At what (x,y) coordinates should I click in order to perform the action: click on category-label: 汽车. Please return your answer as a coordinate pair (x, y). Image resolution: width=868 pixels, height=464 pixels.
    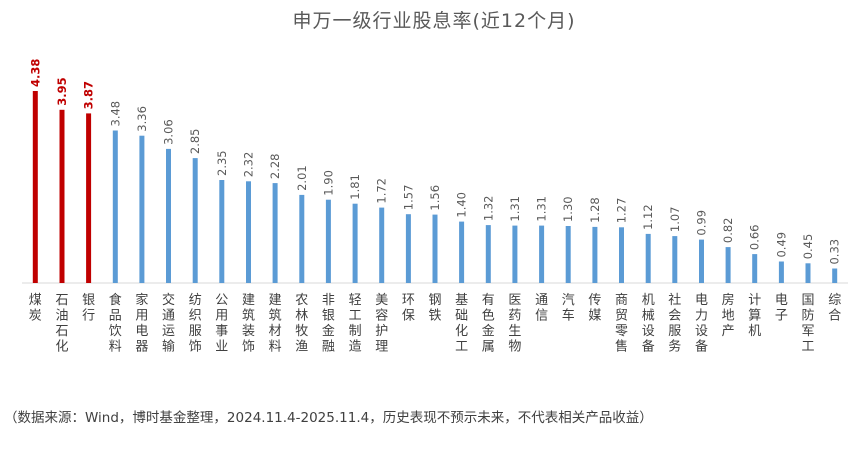
    Looking at the image, I should click on (568, 308).